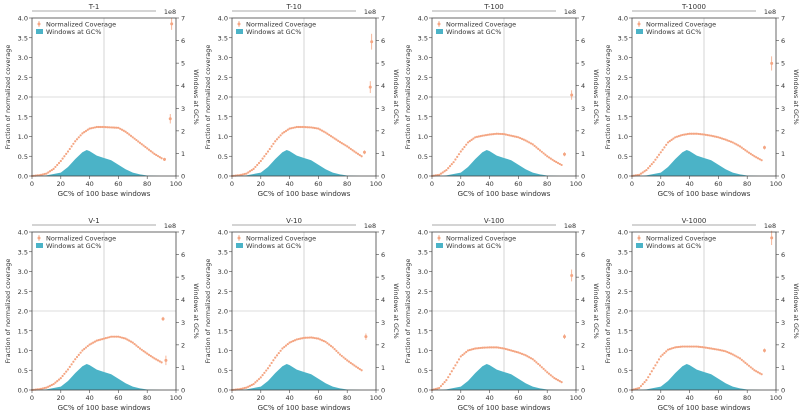 Image resolution: width=800 pixels, height=414 pixels. Describe the element at coordinates (576, 398) in the screenshot. I see `x-tick-label: 100` at that location.